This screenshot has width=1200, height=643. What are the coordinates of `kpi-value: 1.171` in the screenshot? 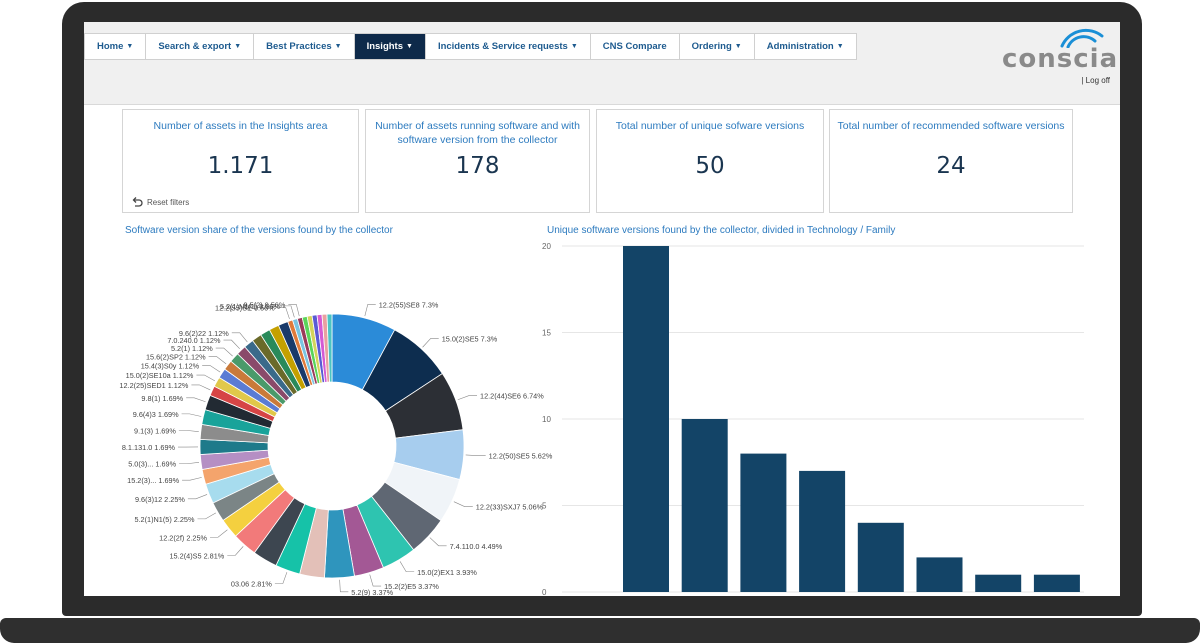 It's located at (240, 166).